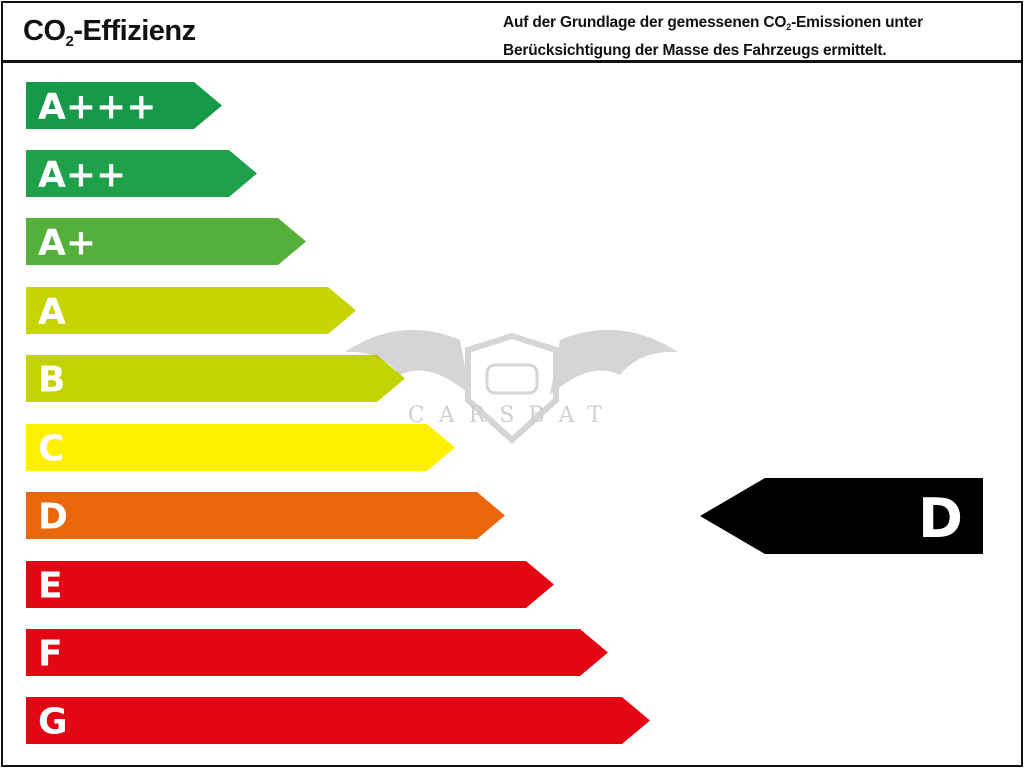 Image resolution: width=1024 pixels, height=768 pixels. Describe the element at coordinates (215, 378) in the screenshot. I see `class-bar-B` at that location.